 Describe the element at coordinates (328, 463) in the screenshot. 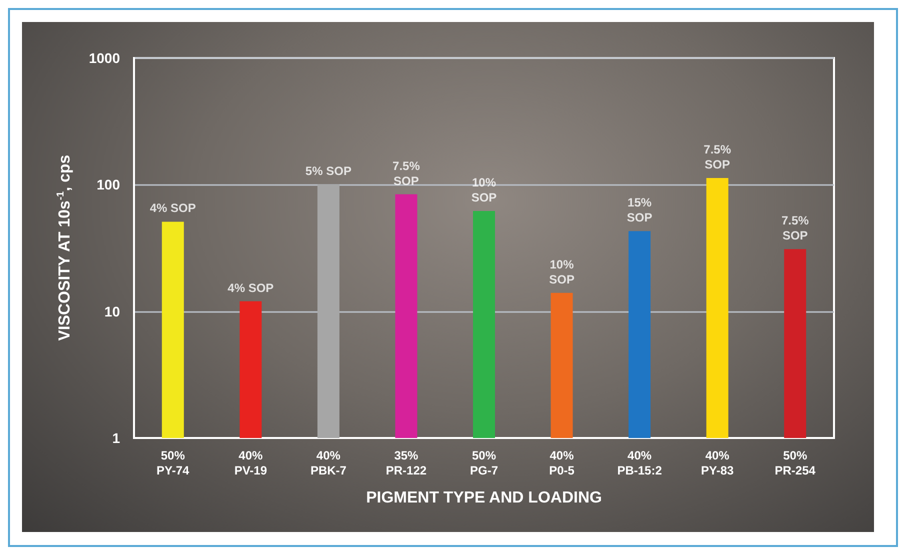

I see `x-tick-label: 40% PBK-7` at that location.